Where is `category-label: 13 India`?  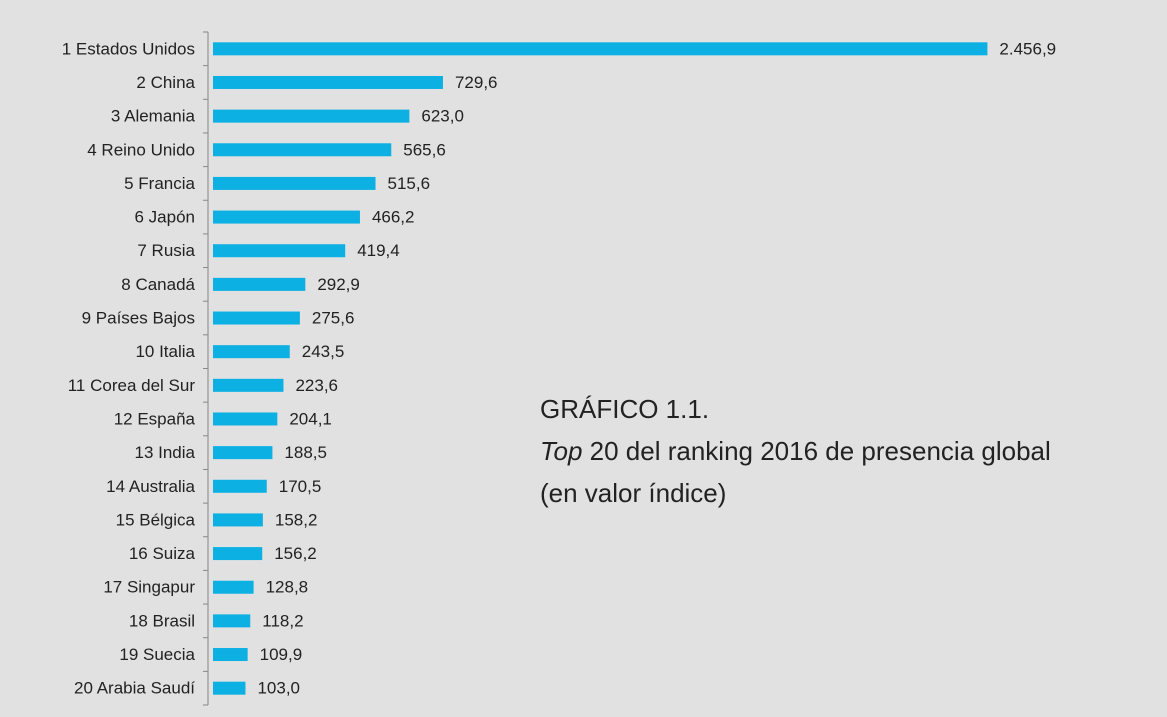
category-label: 13 India is located at coordinates (165, 452).